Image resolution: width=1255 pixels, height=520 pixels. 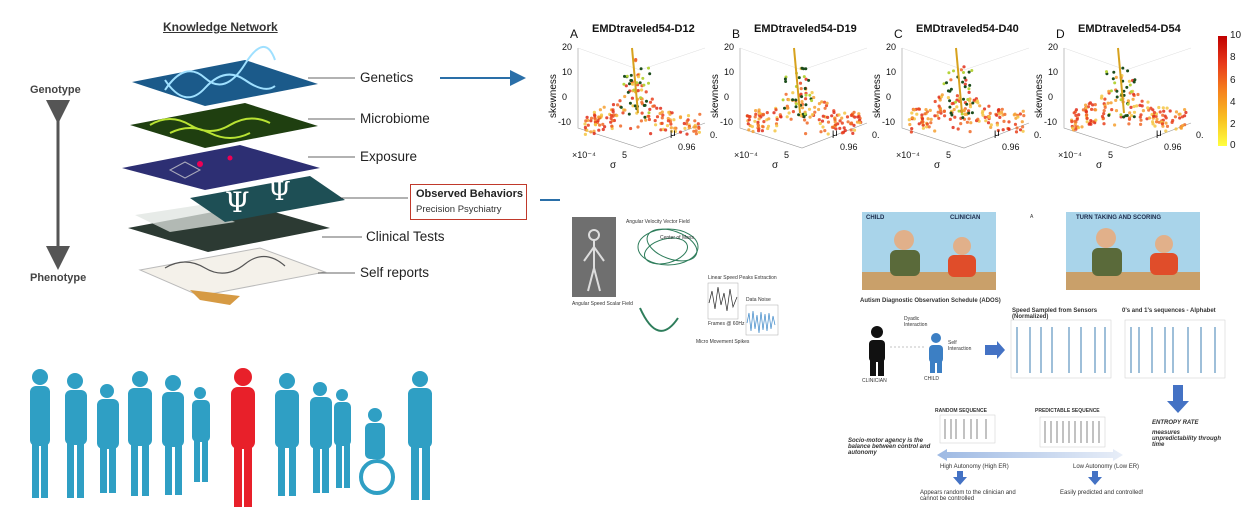 What do you see at coordinates (1102, 493) in the screenshot?
I see `low-autonomy-text: Easily predicted and controlled!` at bounding box center [1102, 493].